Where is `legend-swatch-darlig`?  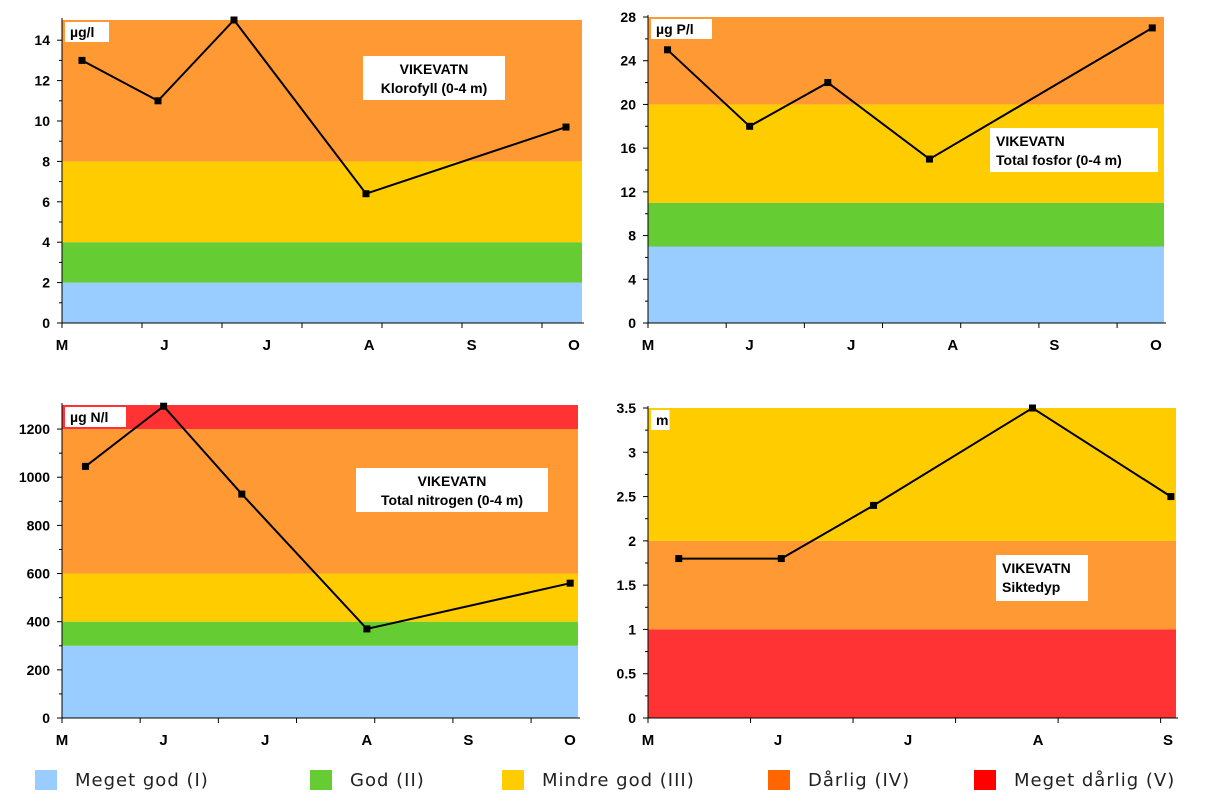
legend-swatch-darlig is located at coordinates (779, 780).